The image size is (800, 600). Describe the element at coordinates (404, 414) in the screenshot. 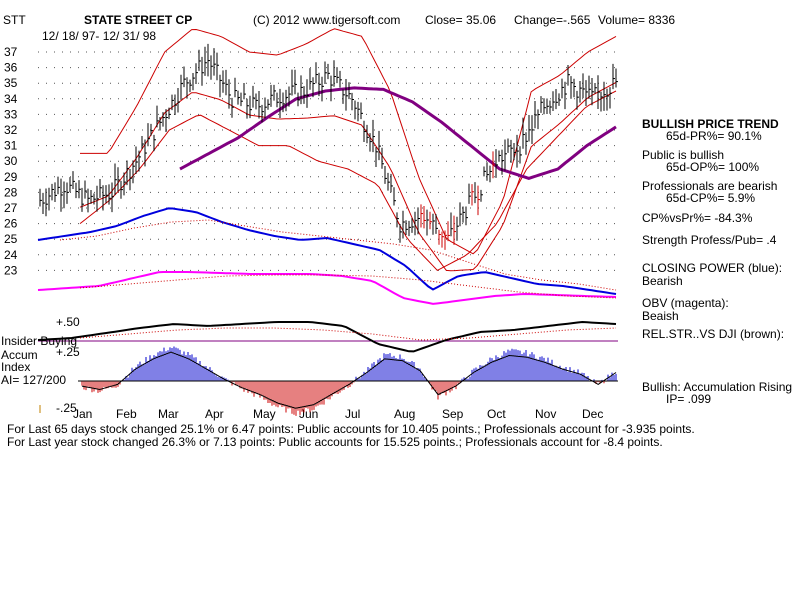

I see `x-tick-label: Aug` at that location.